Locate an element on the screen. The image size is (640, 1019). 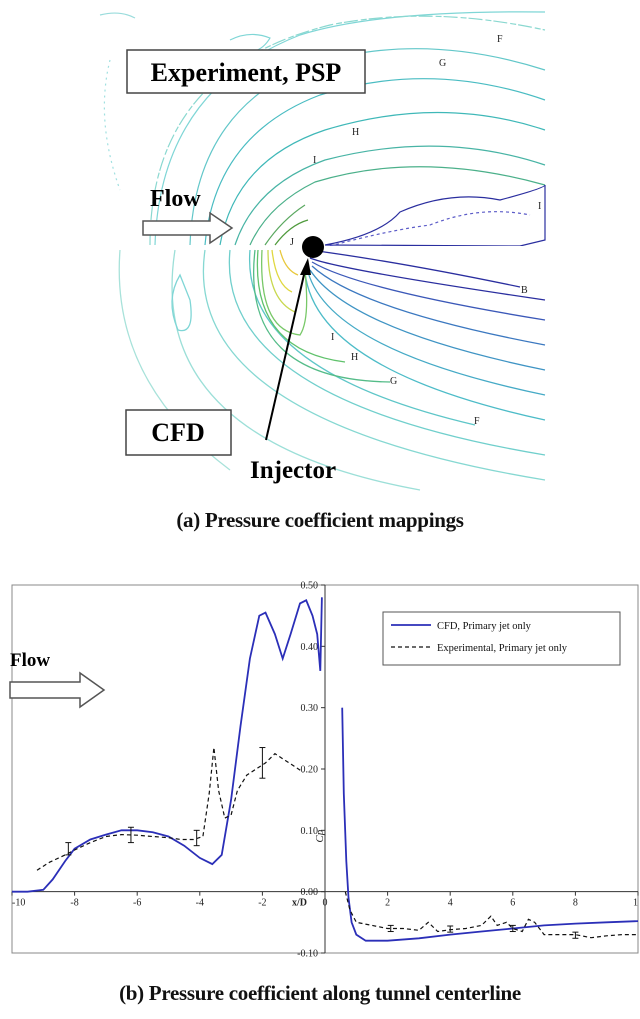
injector-arrow-head is located at coordinates (305, 266).